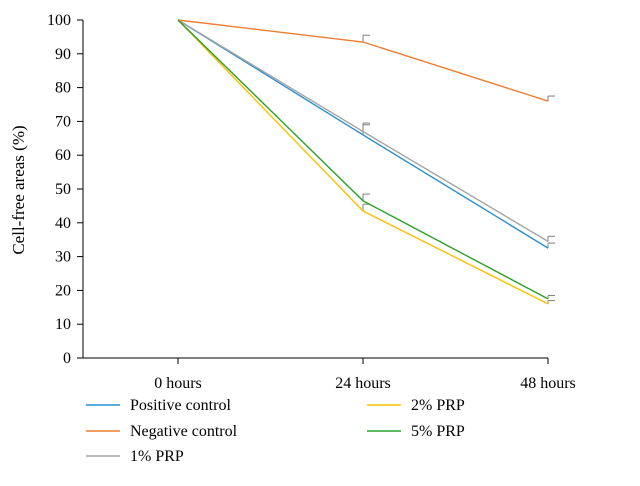 This screenshot has height=486, width=640. What do you see at coordinates (63, 121) in the screenshot?
I see `y-tick-label: 70` at bounding box center [63, 121].